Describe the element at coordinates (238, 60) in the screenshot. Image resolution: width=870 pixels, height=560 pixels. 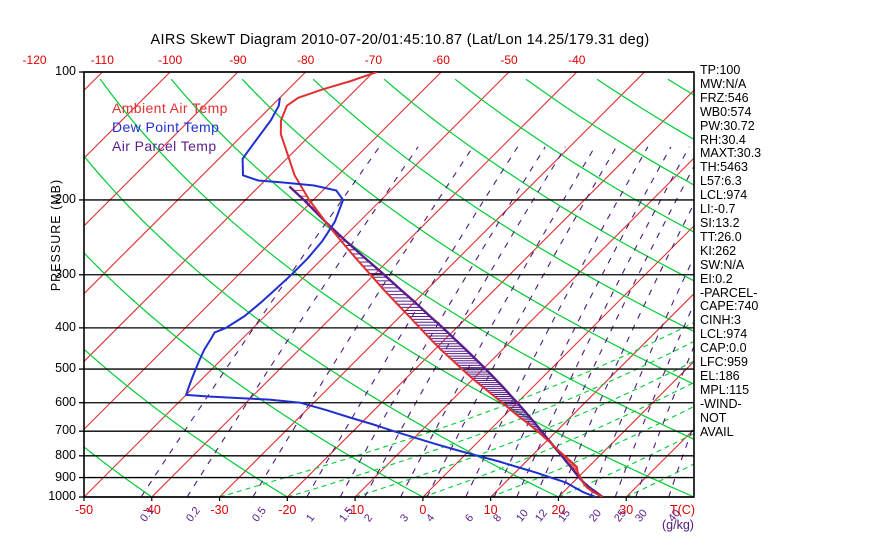
I see `top-temp-tick-label: -90` at that location.